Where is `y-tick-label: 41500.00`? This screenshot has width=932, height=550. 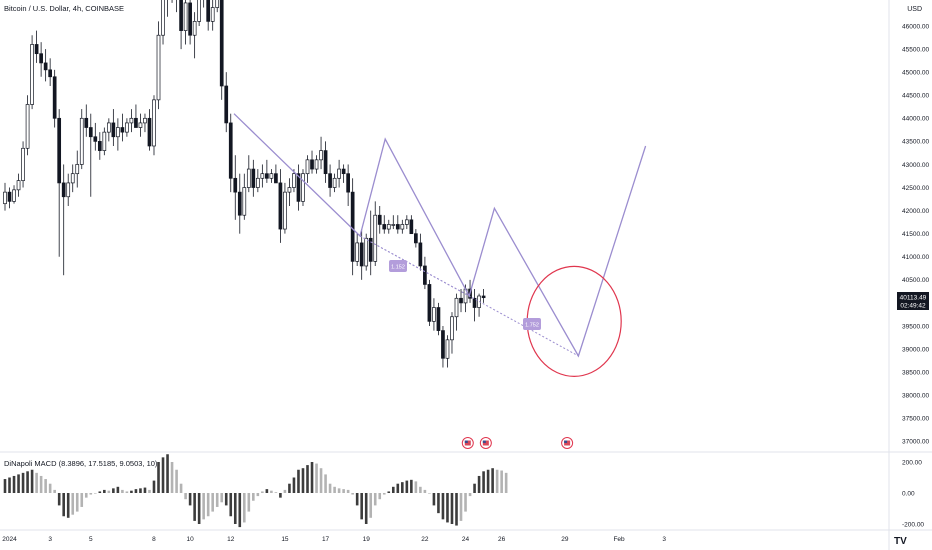
y-tick-label: 41500.00 is located at coordinates (915, 234).